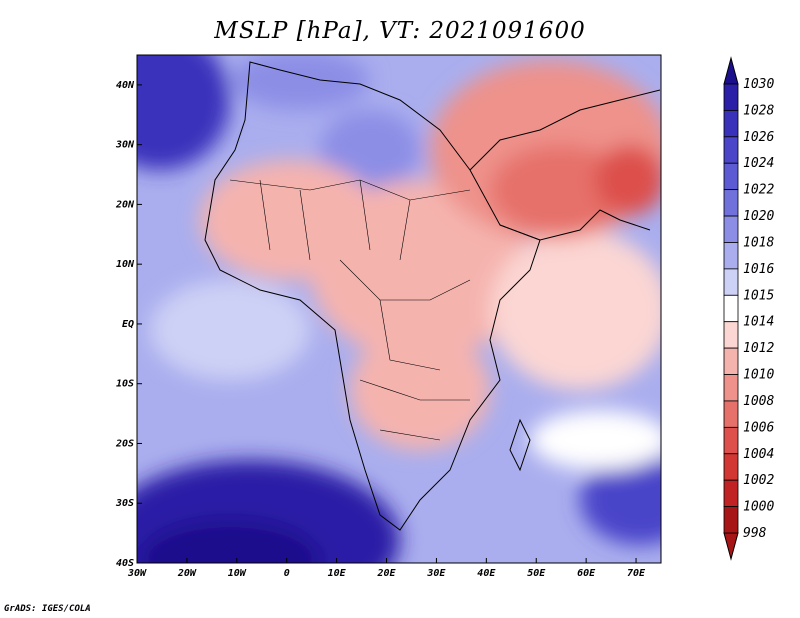 Image resolution: width=800 pixels, height=618 pixels. What do you see at coordinates (125, 145) in the screenshot?
I see `y-tick-label: 30N` at bounding box center [125, 145].